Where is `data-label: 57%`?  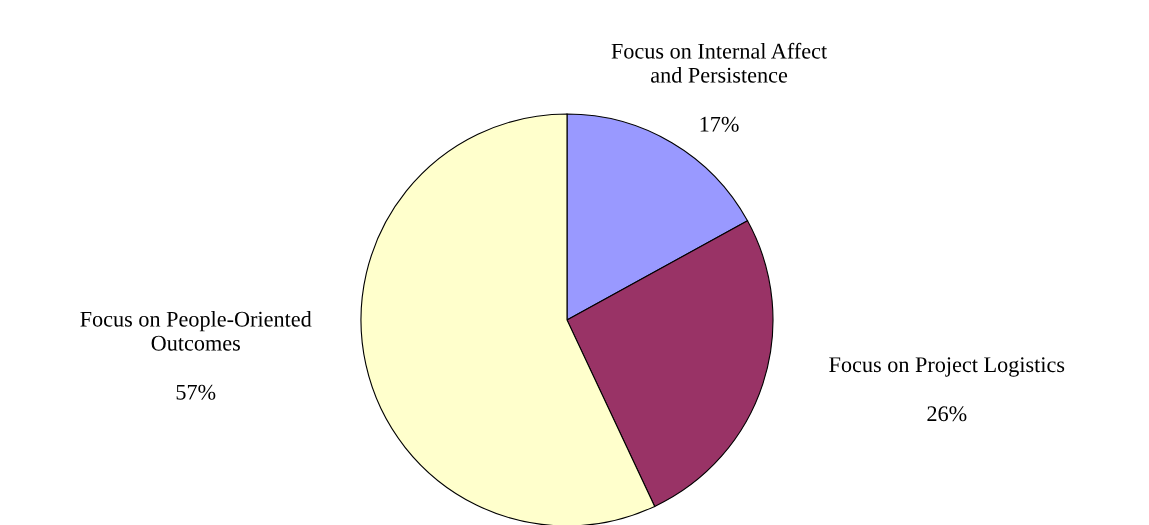
data-label: 57% is located at coordinates (196, 392).